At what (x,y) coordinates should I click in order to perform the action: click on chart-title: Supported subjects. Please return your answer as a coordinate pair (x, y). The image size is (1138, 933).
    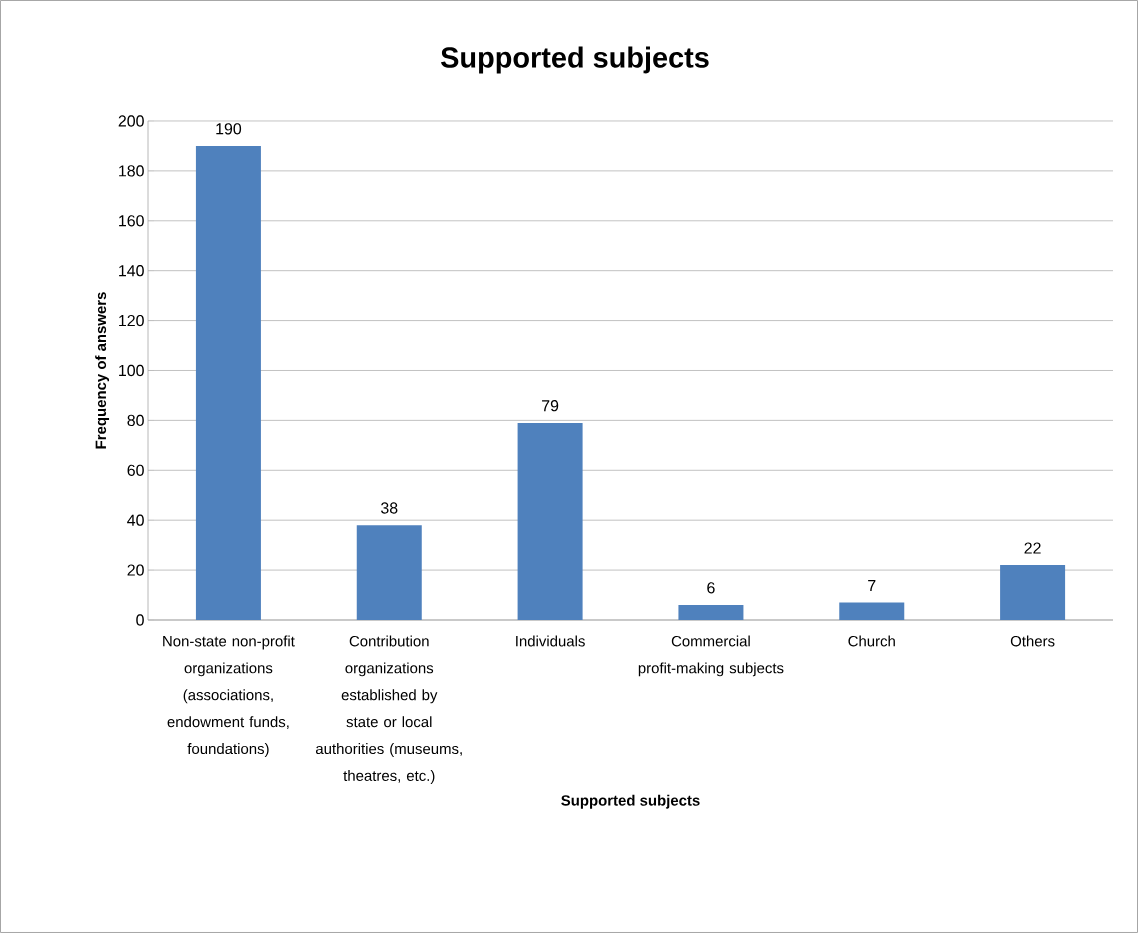
    Looking at the image, I should click on (574, 60).